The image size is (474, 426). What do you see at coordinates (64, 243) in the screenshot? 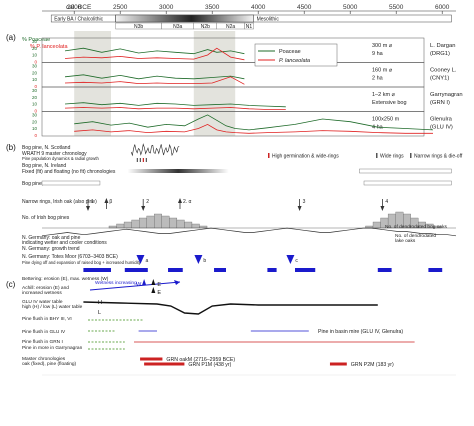
I see `panel-b-row-label: indicating wetter and cooler conditions` at bounding box center [64, 243].